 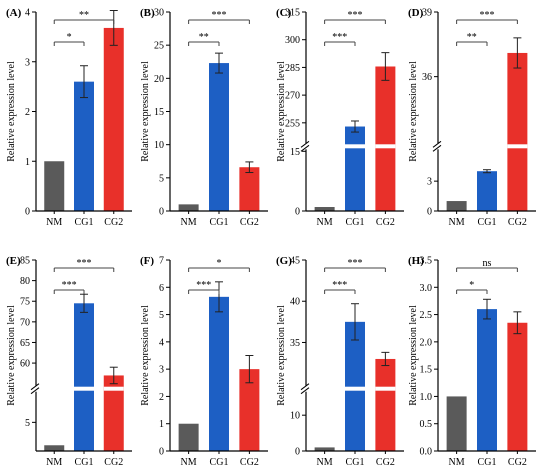 What do you see at coordinates (25, 261) in the screenshot?
I see `y-tick-label: 85` at bounding box center [25, 261].